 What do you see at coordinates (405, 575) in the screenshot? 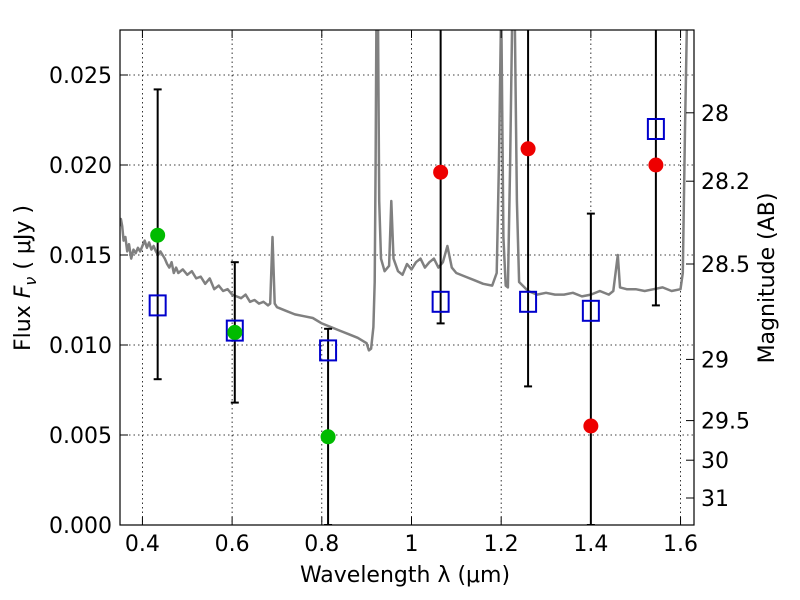
I see `x-axis-label: Wavelength λ (μm)` at bounding box center [405, 575].